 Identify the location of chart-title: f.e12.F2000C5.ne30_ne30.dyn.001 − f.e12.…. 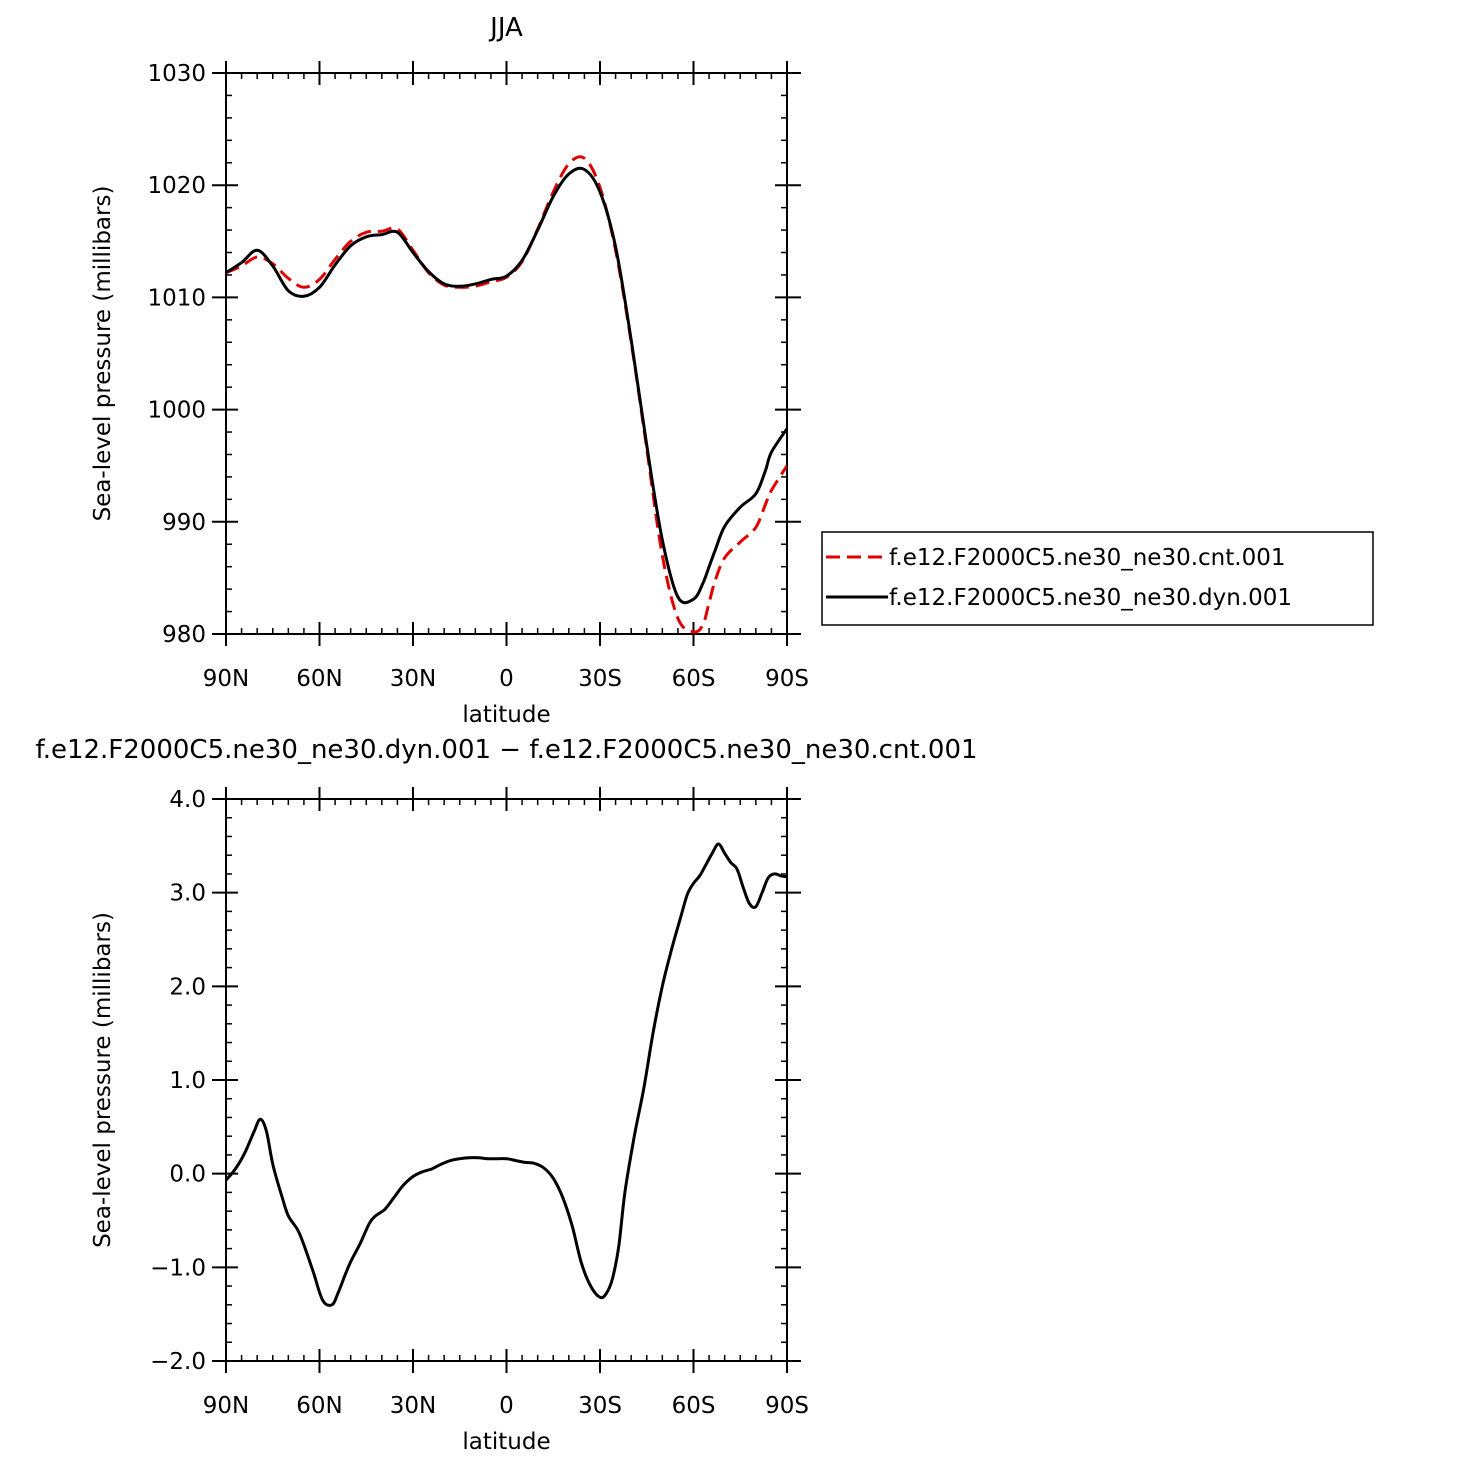
(506, 750).